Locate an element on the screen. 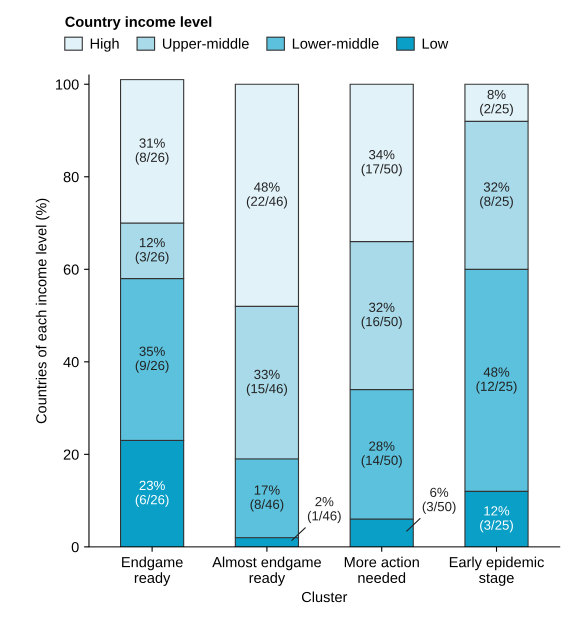 The height and width of the screenshot is (625, 574). data-label: 48% (22/46) is located at coordinates (266, 195).